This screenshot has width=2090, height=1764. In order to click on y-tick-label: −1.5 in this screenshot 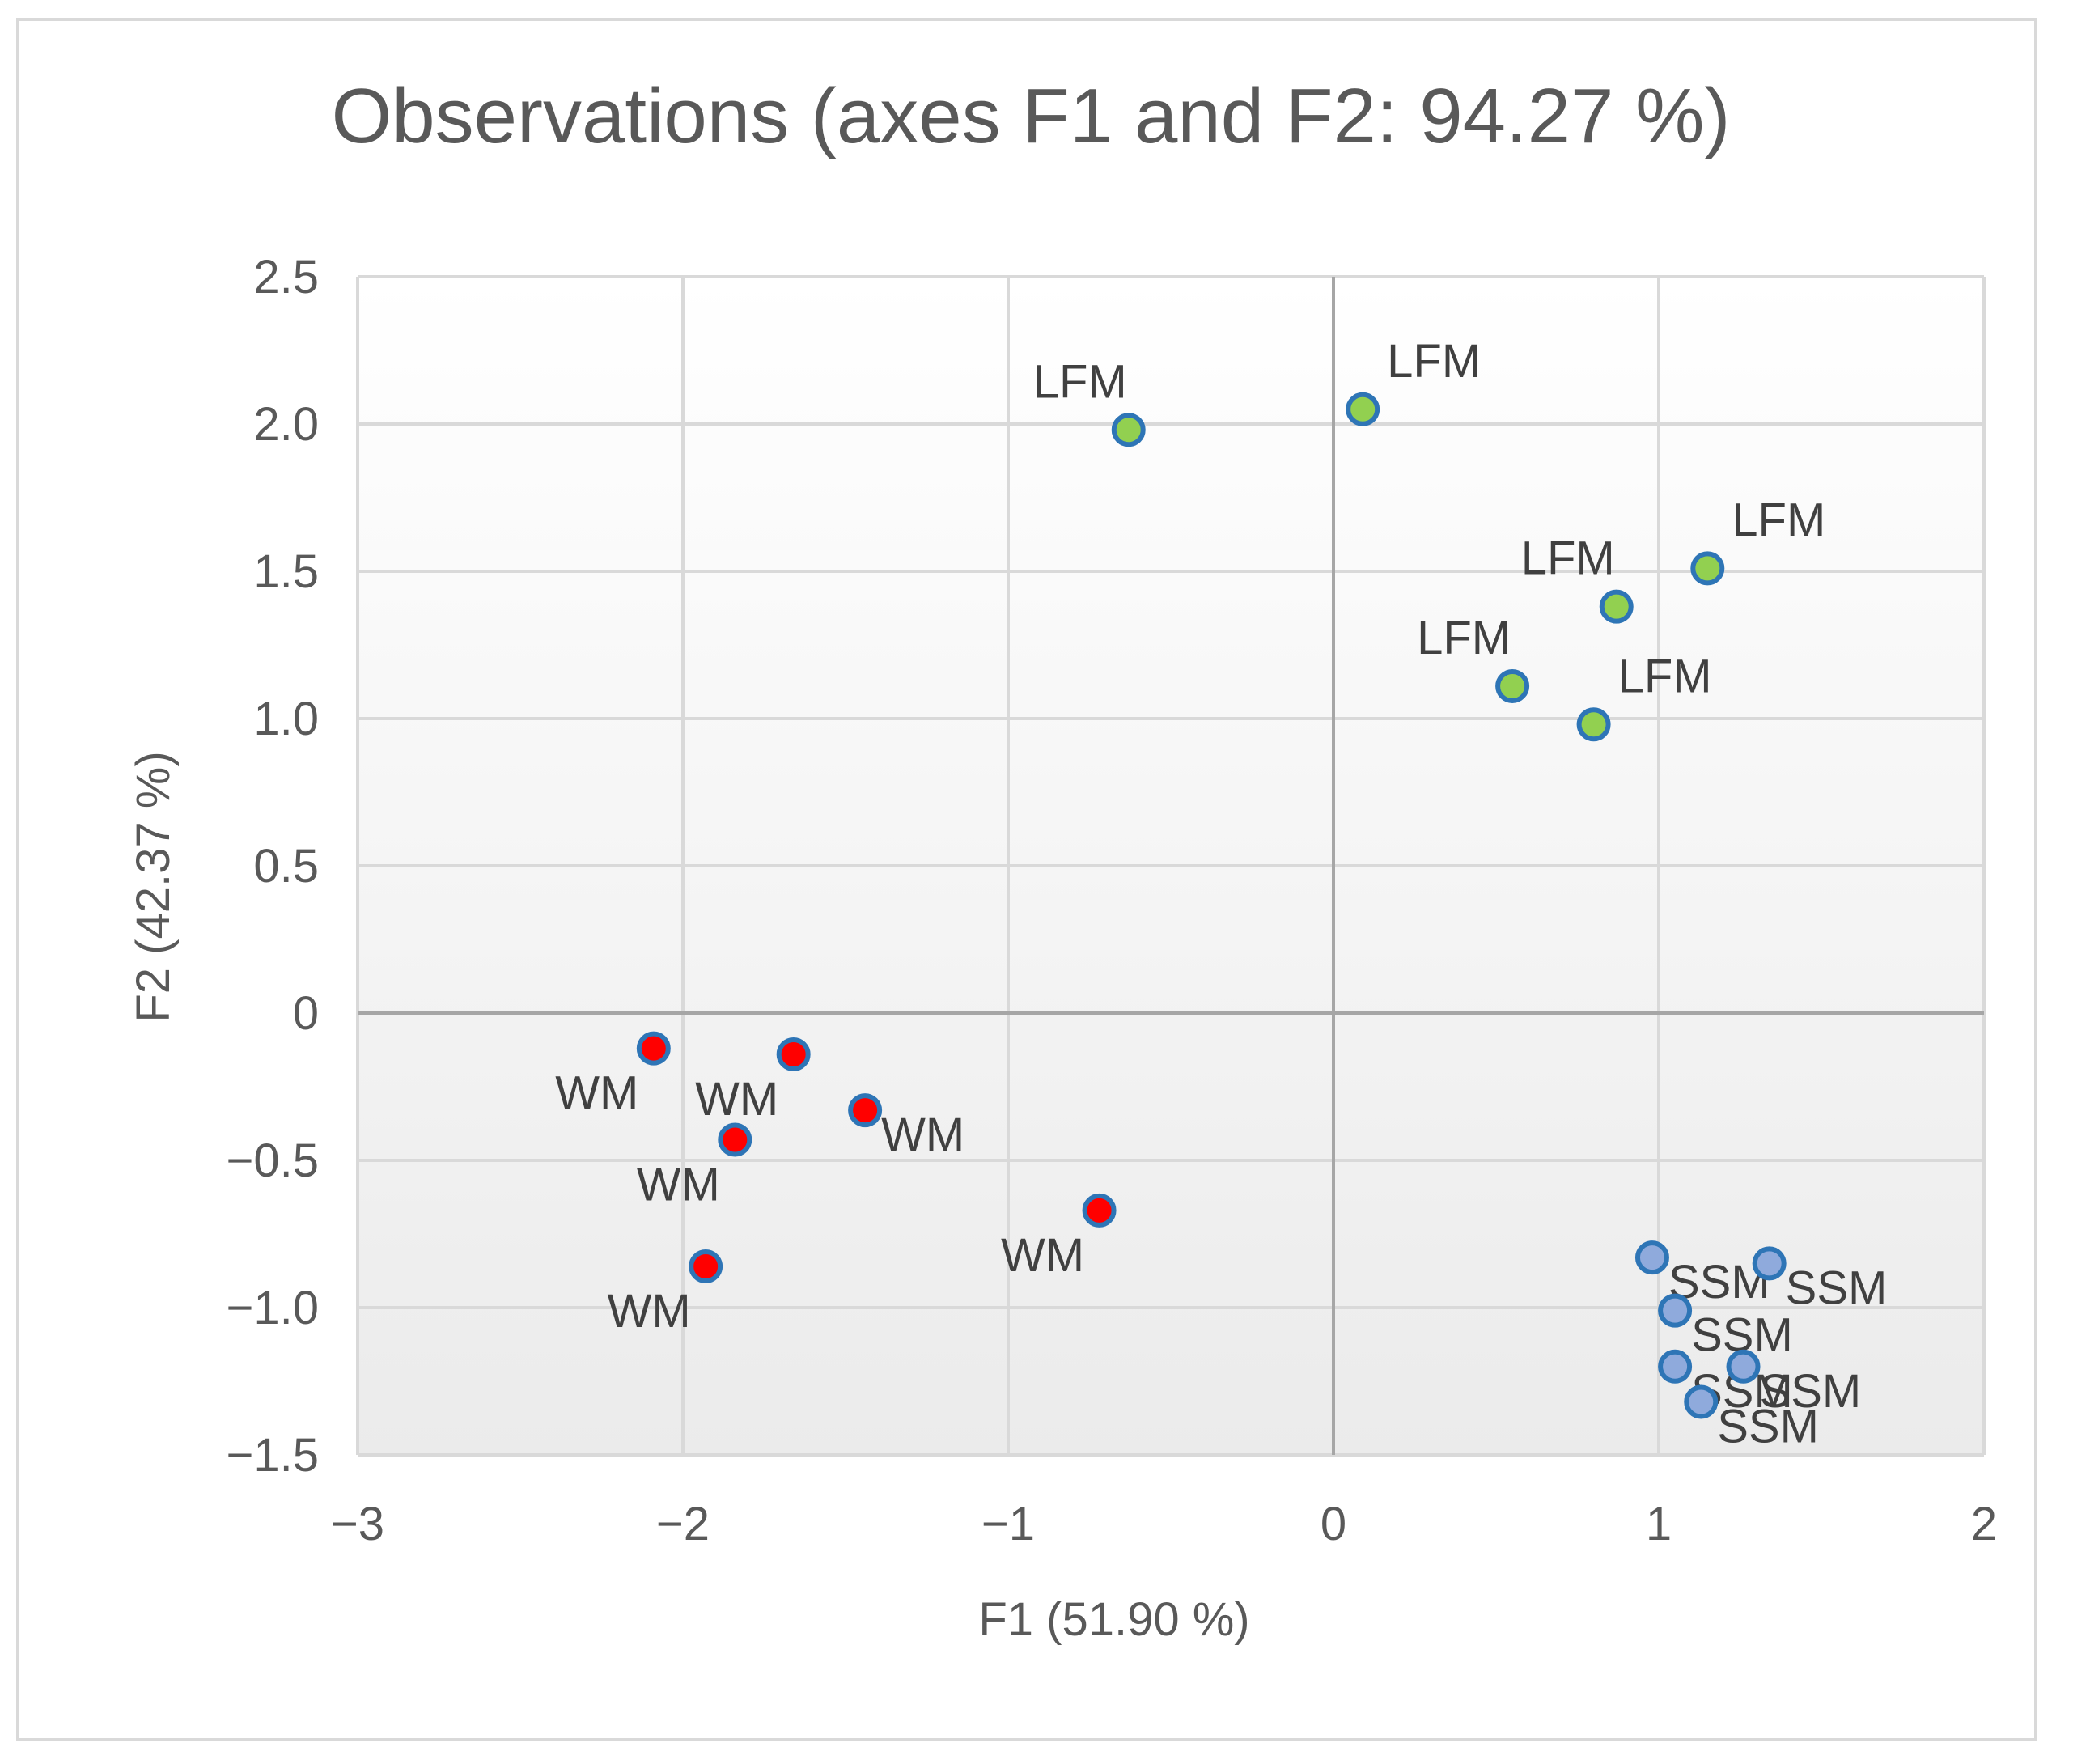, I will do `click(273, 1455)`.